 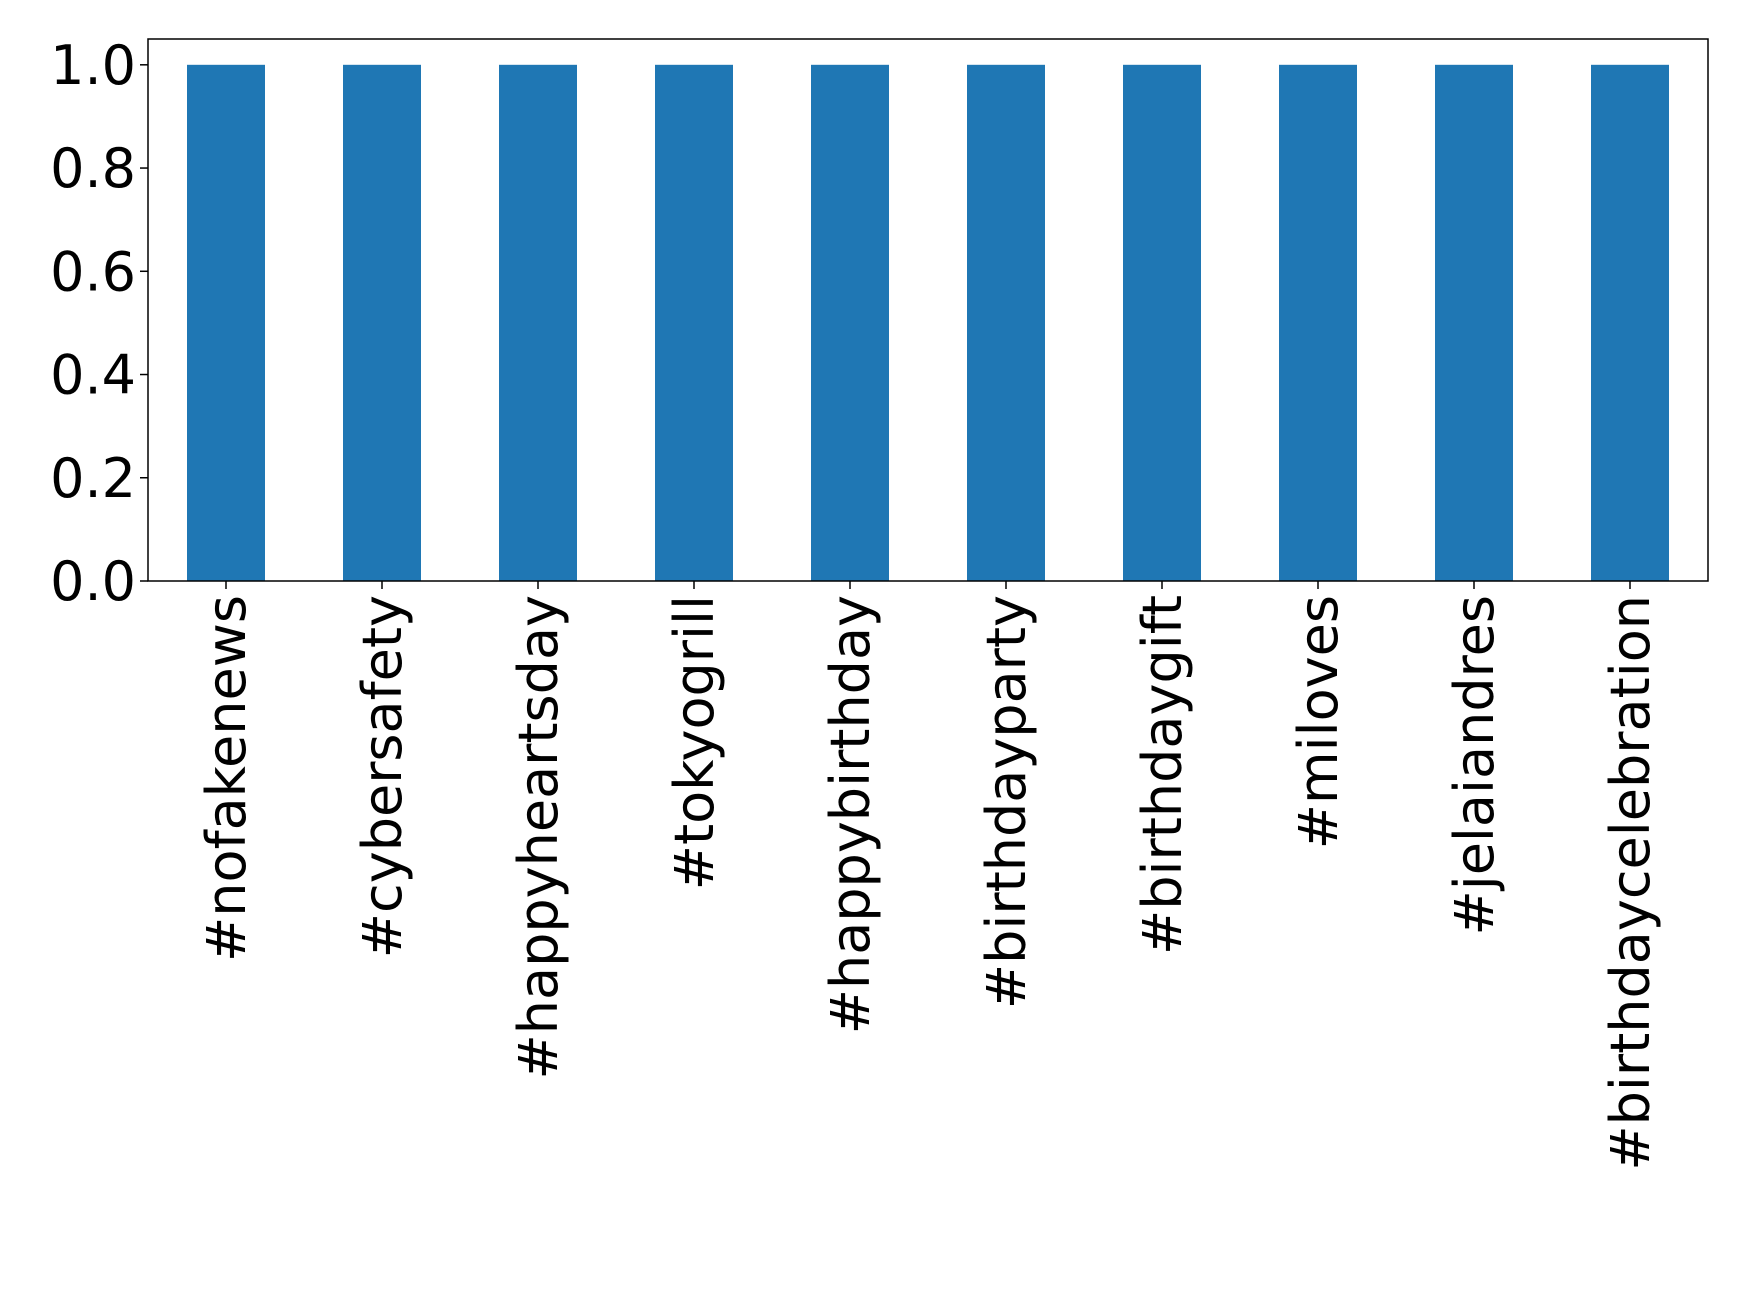 I want to click on x-tick-label: #birthdayparty, so click(x=1006, y=802).